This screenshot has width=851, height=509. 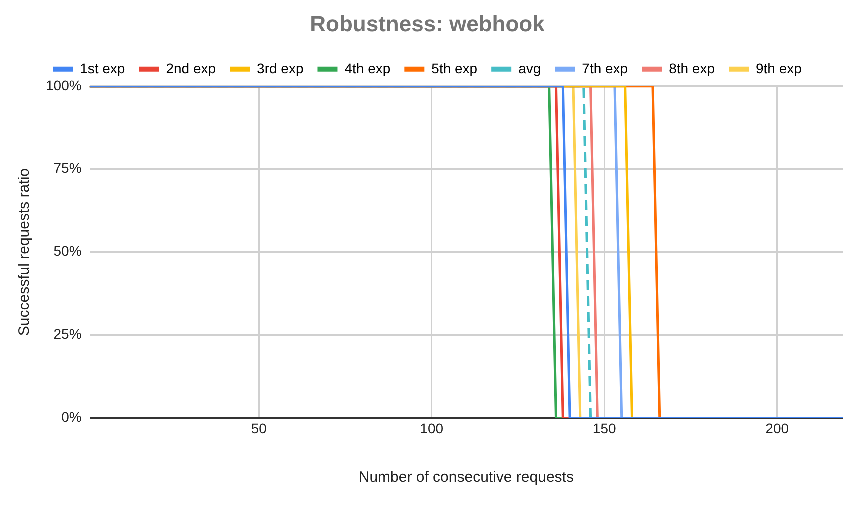 What do you see at coordinates (103, 68) in the screenshot?
I see `legend-label: 1st exp` at bounding box center [103, 68].